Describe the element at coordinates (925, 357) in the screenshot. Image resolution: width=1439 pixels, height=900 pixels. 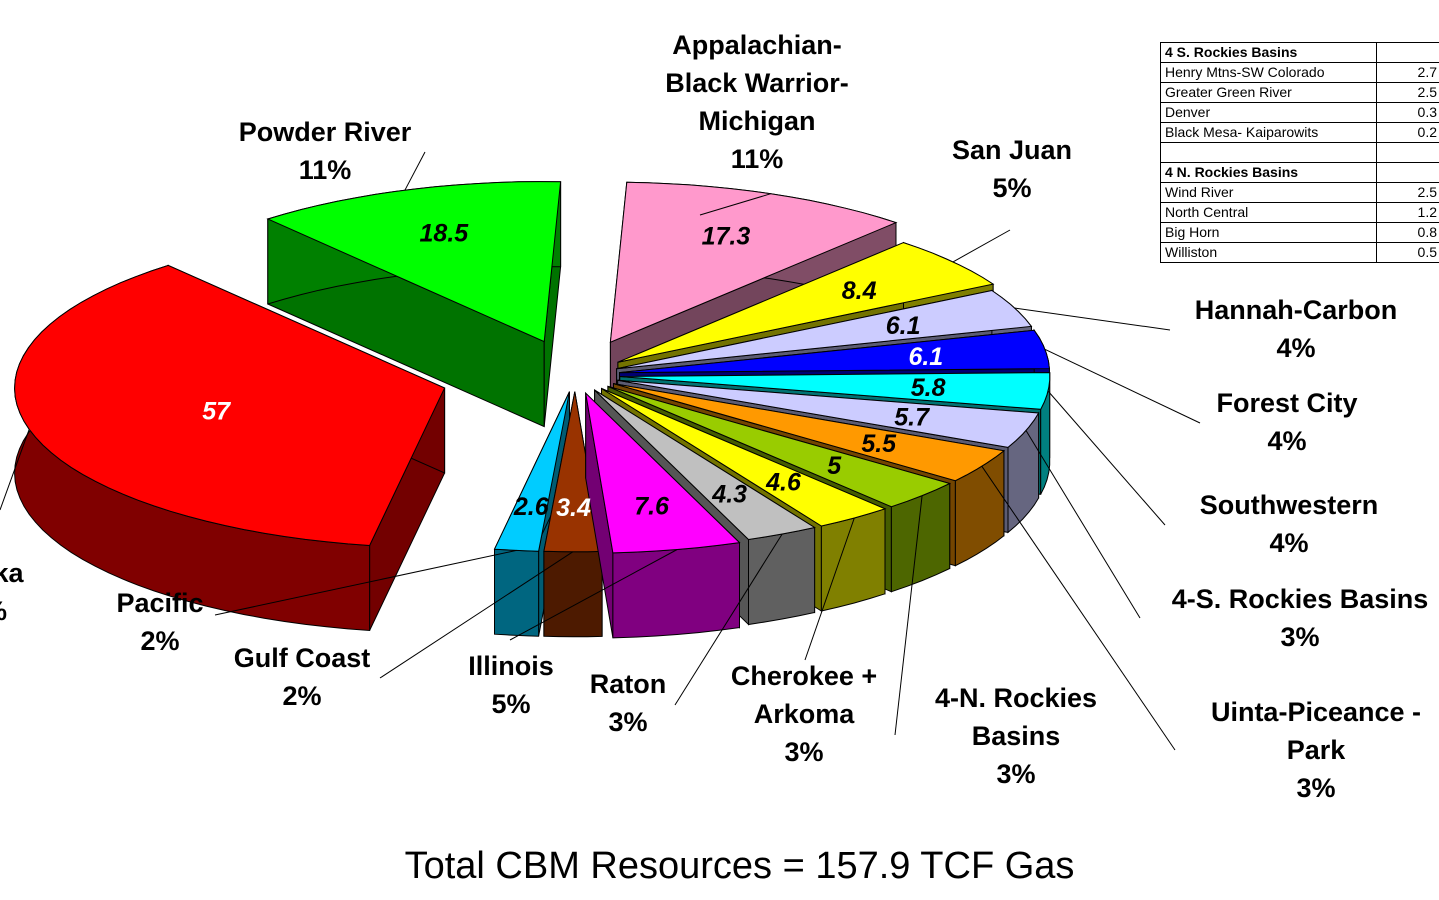
I see `value-label: 6.1` at that location.